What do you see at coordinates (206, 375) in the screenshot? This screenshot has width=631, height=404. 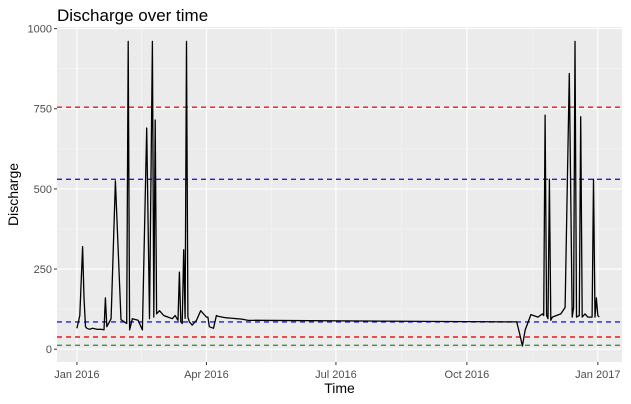 I see `x-tick-label: Apr 2016` at bounding box center [206, 375].